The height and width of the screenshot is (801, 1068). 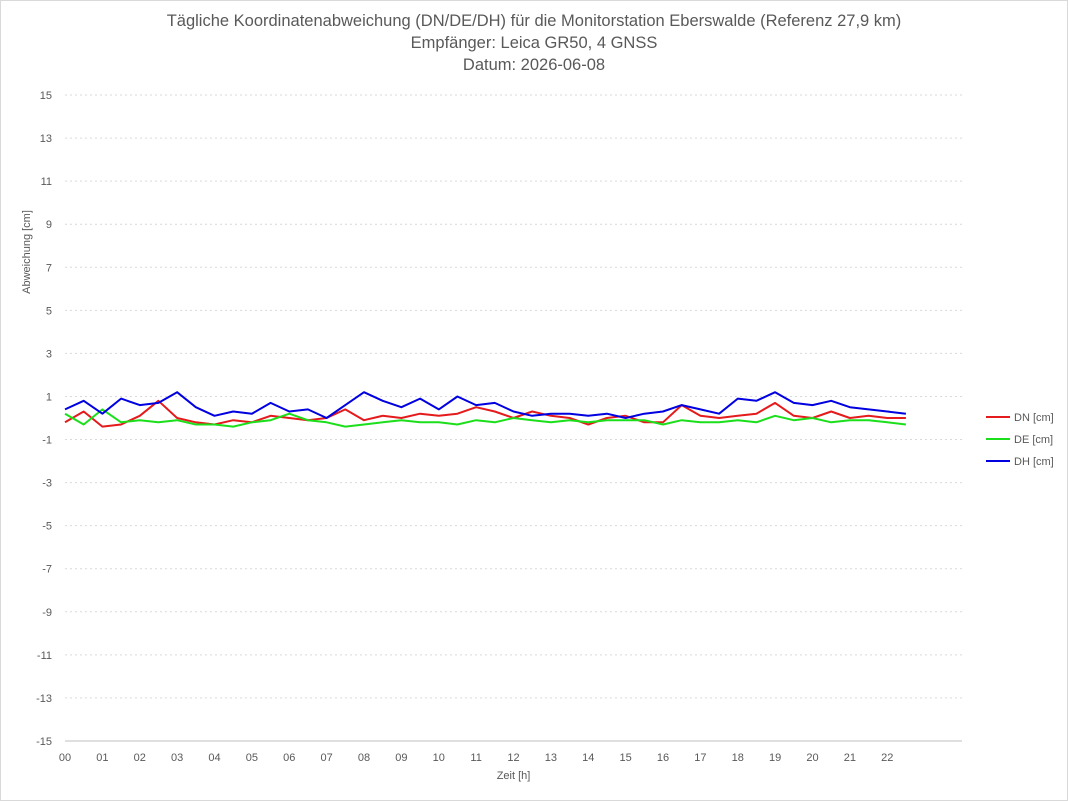 What do you see at coordinates (27, 252) in the screenshot?
I see `y-axis-title: Abweichung [cm]` at bounding box center [27, 252].